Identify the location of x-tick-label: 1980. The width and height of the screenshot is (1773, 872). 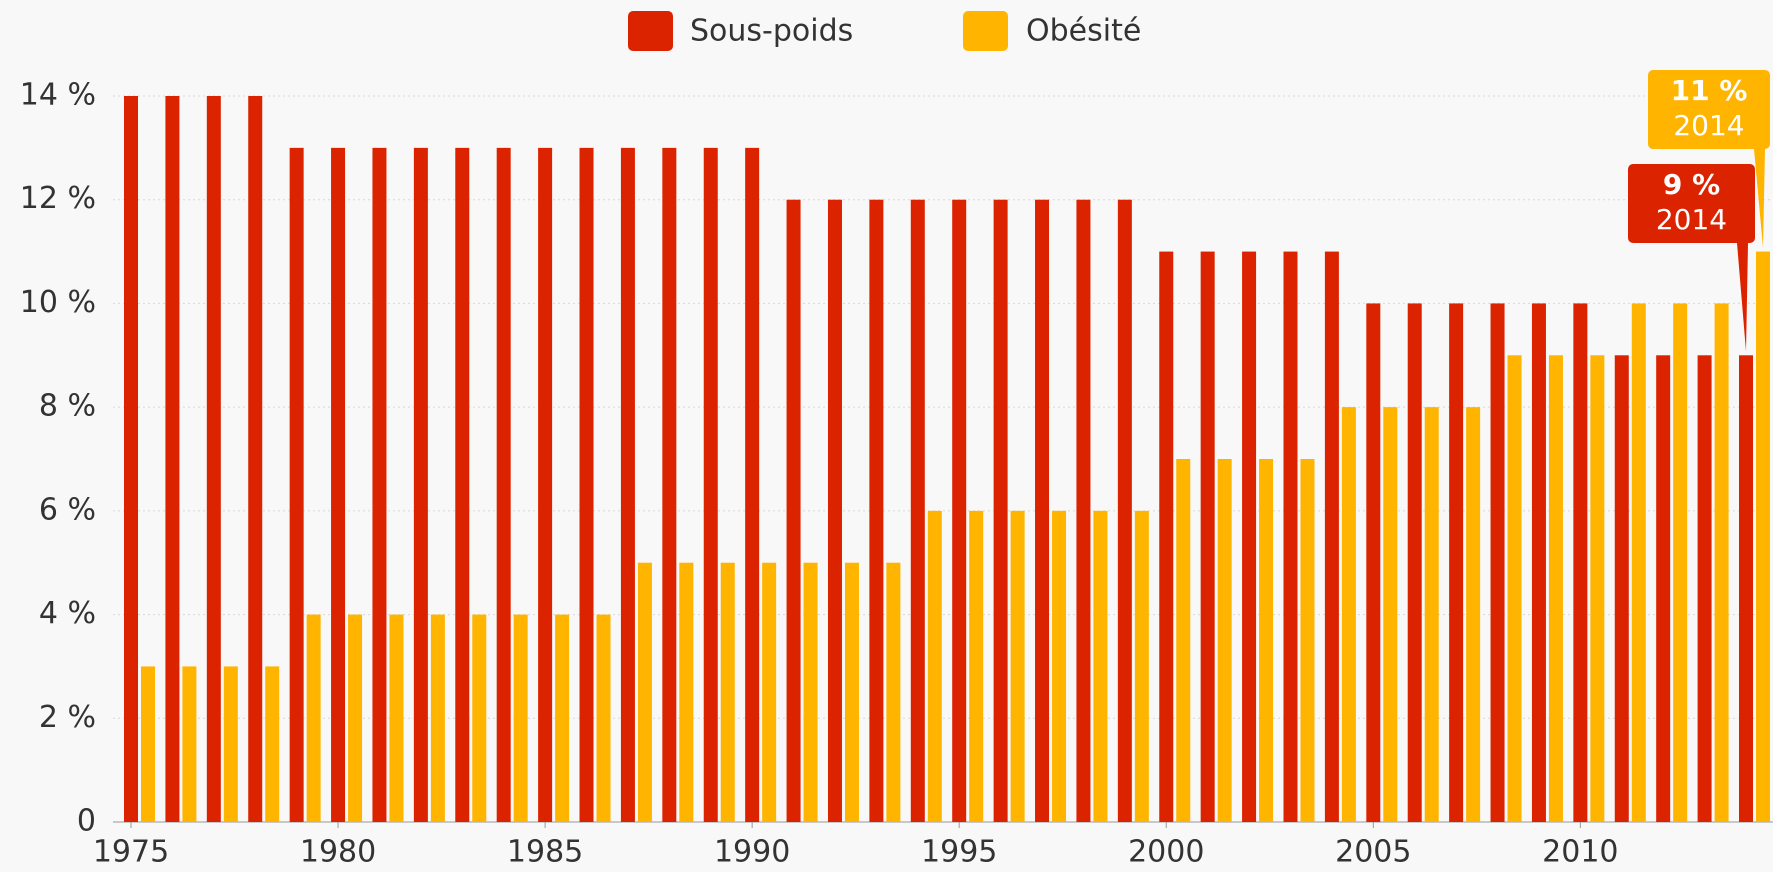
(338, 852).